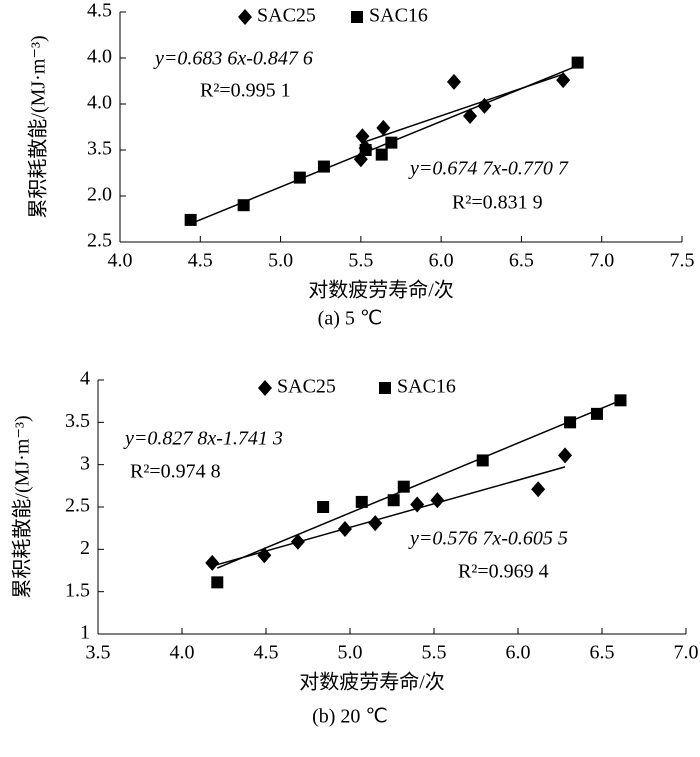 The height and width of the screenshot is (757, 700). Describe the element at coordinates (99, 195) in the screenshot. I see `y-tick-label: 2.0` at that location.